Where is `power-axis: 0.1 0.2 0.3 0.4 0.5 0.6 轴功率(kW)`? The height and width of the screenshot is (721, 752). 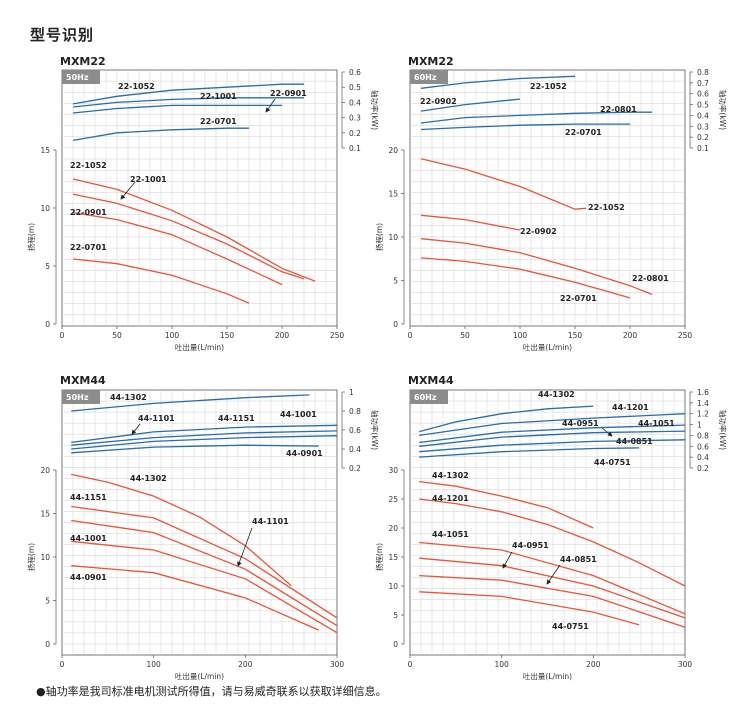 power-axis: 0.1 0.2 0.3 0.4 0.5 0.6 轴功率(kW) is located at coordinates (360, 110).